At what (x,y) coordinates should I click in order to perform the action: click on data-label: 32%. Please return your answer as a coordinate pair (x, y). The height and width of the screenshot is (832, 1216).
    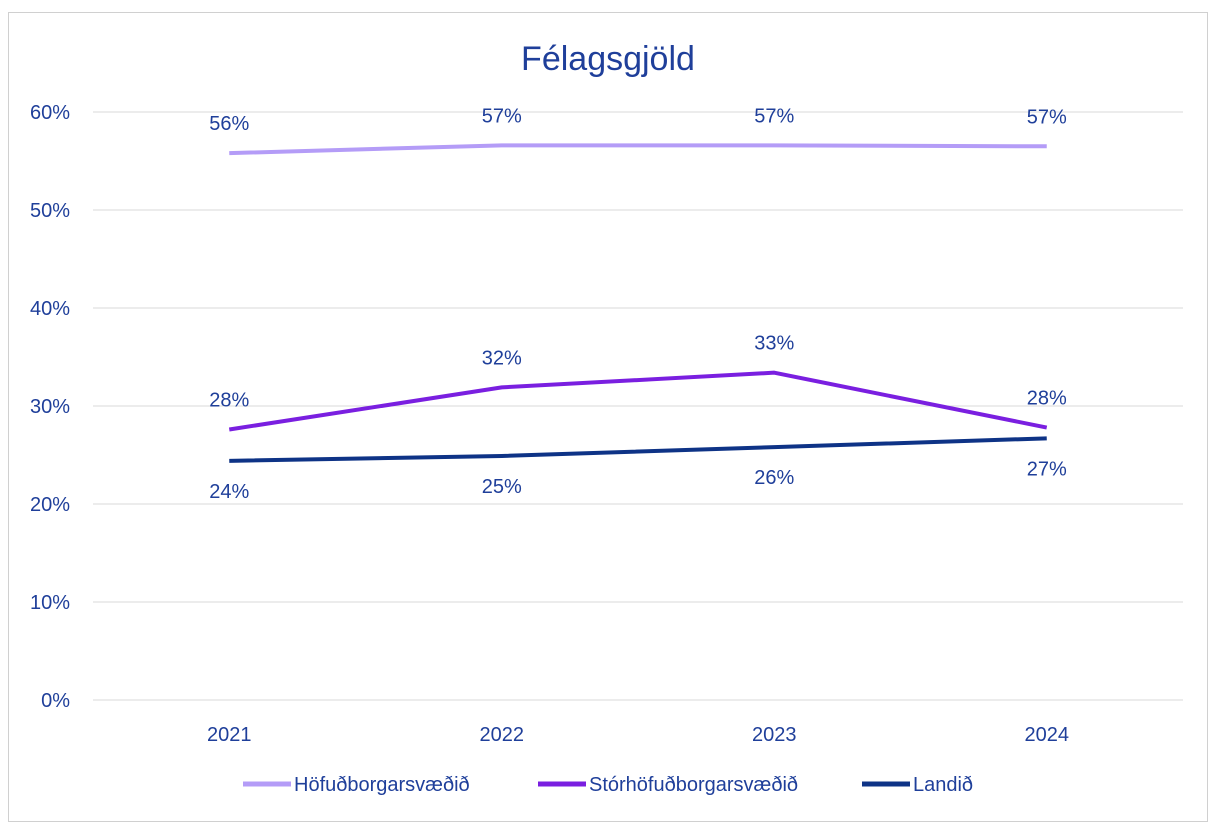
    Looking at the image, I should click on (502, 358).